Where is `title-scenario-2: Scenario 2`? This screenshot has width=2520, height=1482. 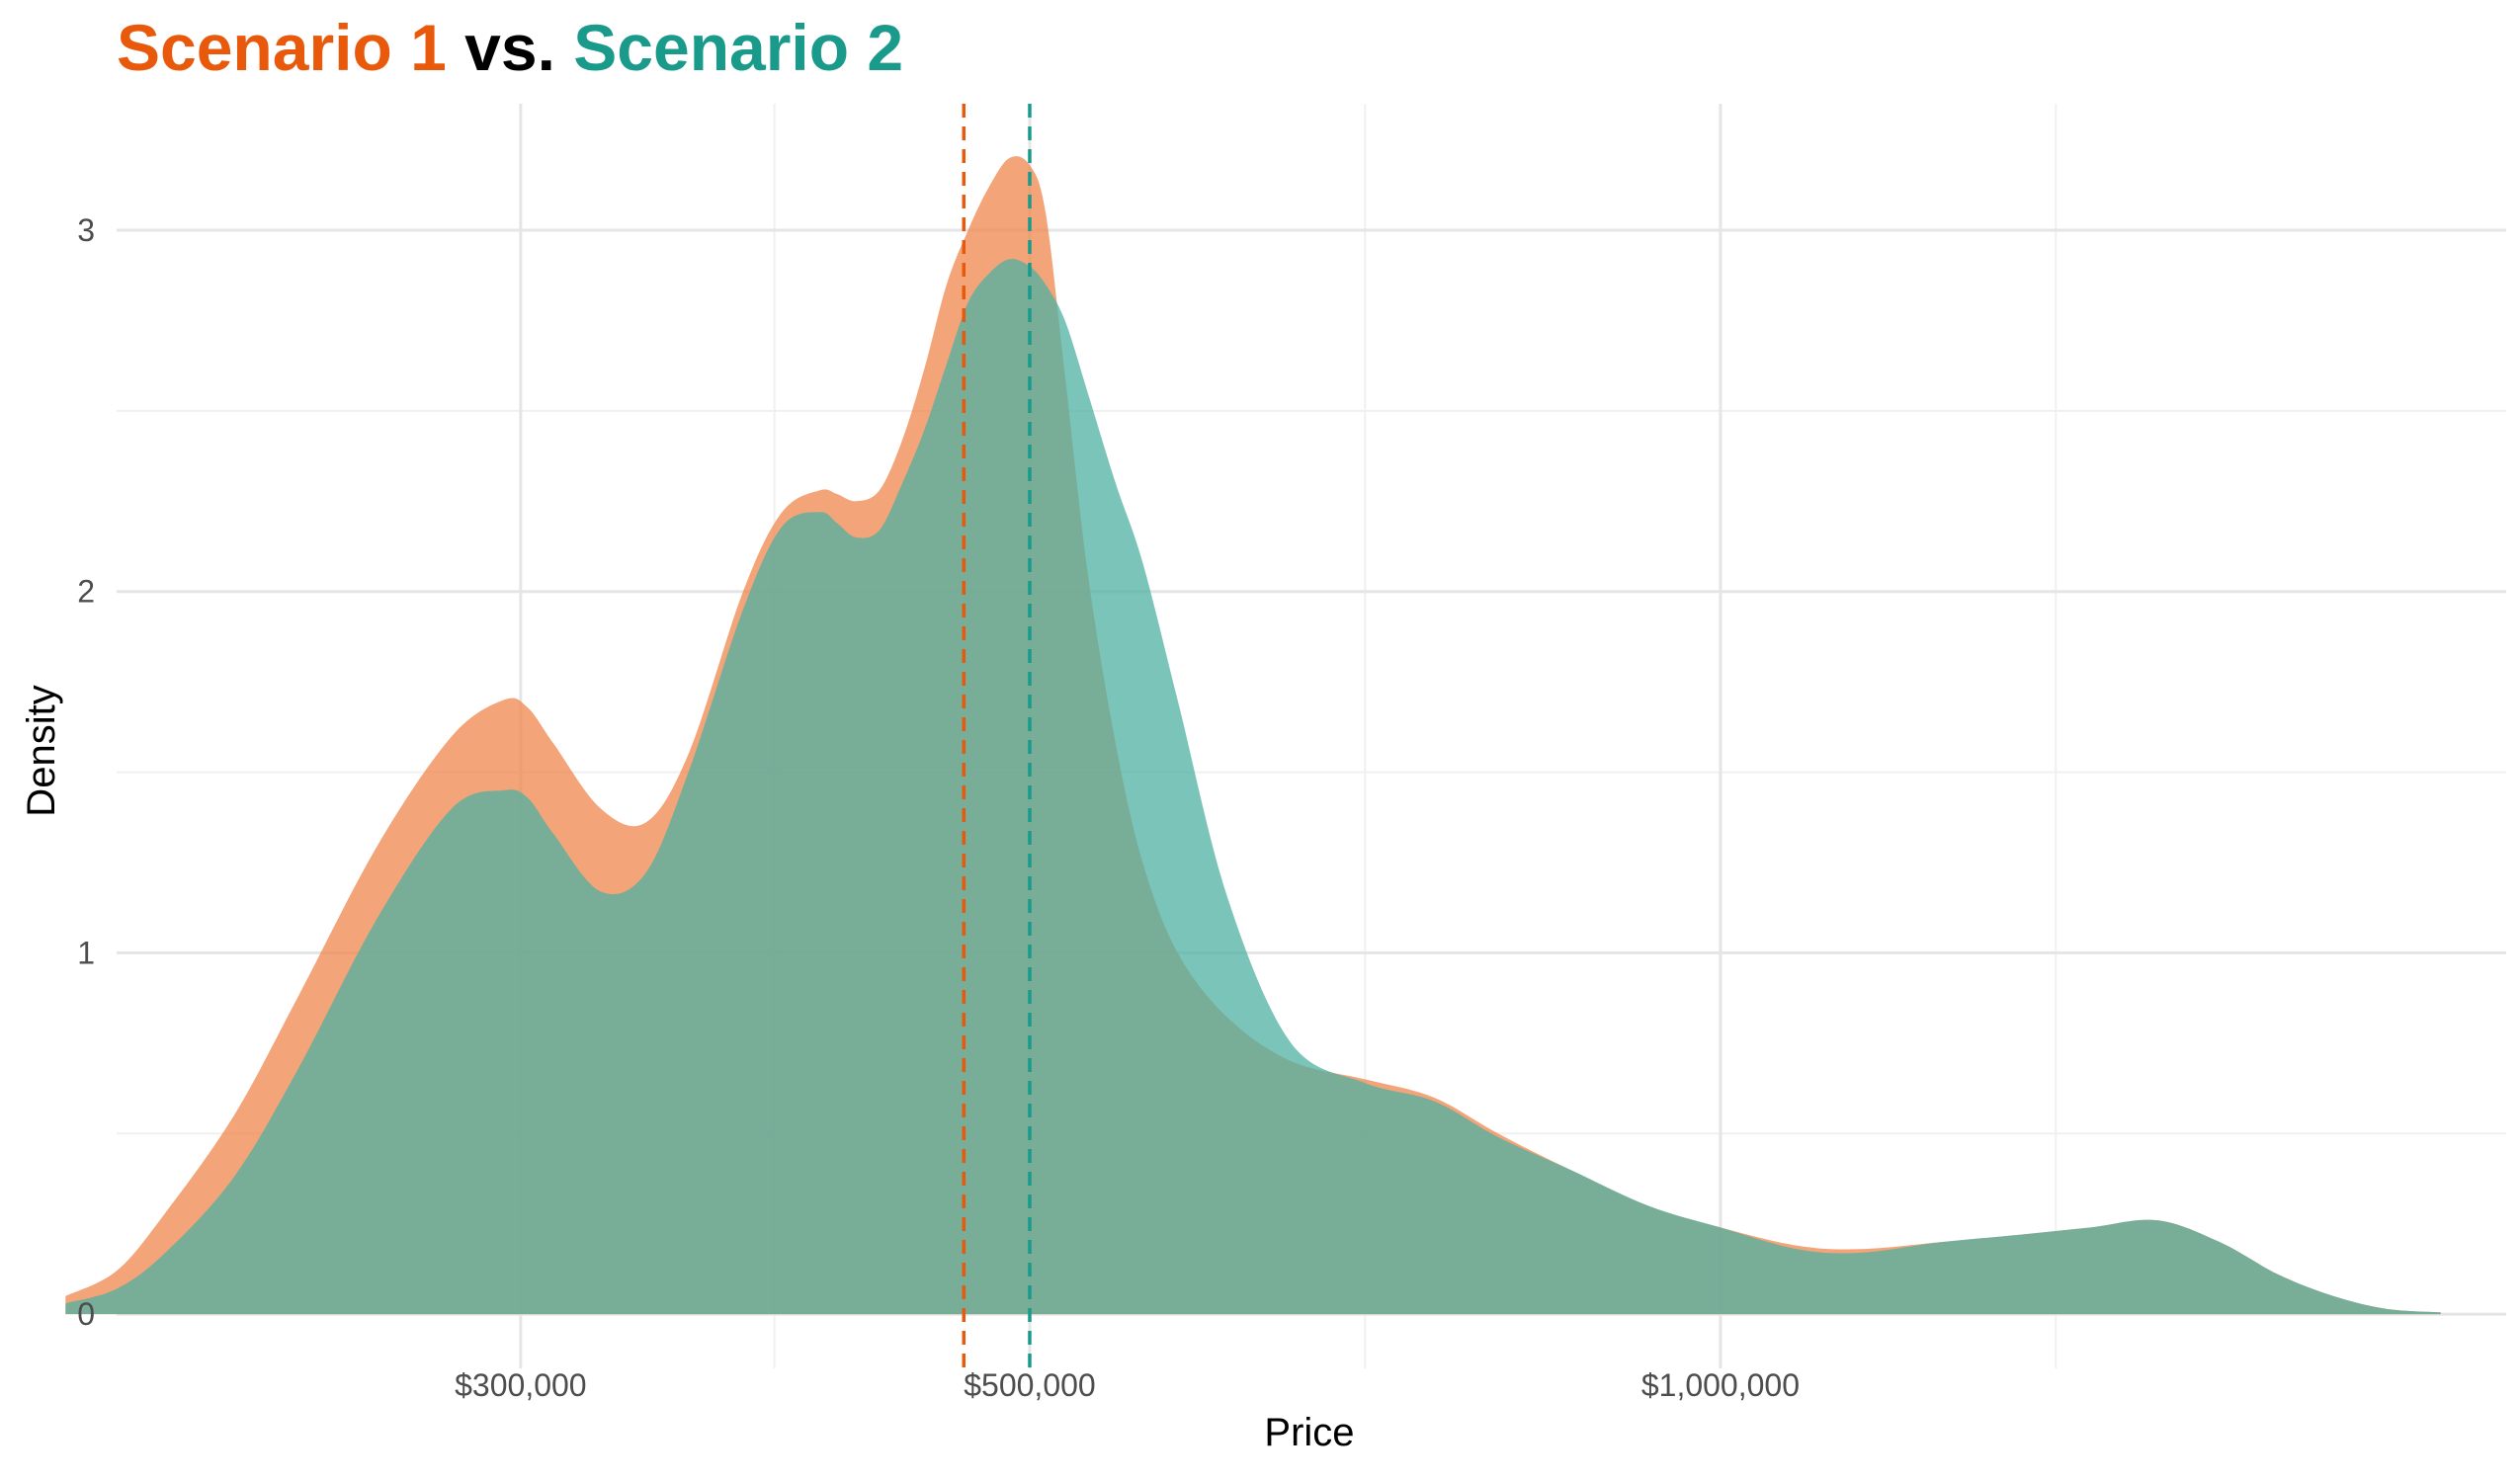 title-scenario-2: Scenario 2 is located at coordinates (738, 47).